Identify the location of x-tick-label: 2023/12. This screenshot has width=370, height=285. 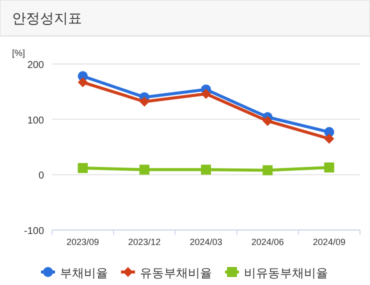
(144, 242).